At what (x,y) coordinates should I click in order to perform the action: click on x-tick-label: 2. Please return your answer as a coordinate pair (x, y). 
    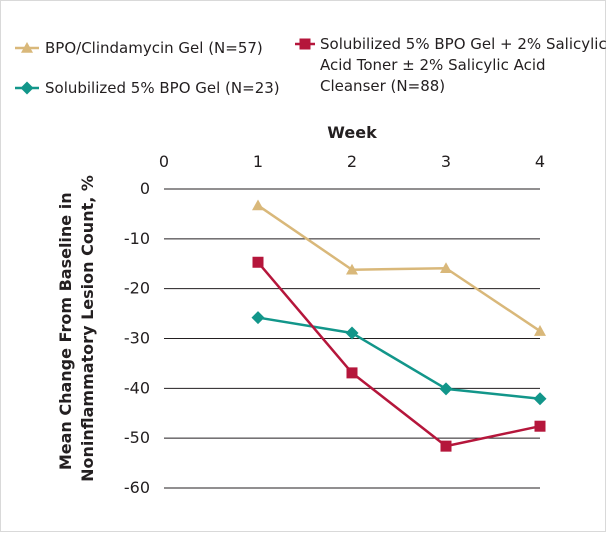
    Looking at the image, I should click on (352, 161).